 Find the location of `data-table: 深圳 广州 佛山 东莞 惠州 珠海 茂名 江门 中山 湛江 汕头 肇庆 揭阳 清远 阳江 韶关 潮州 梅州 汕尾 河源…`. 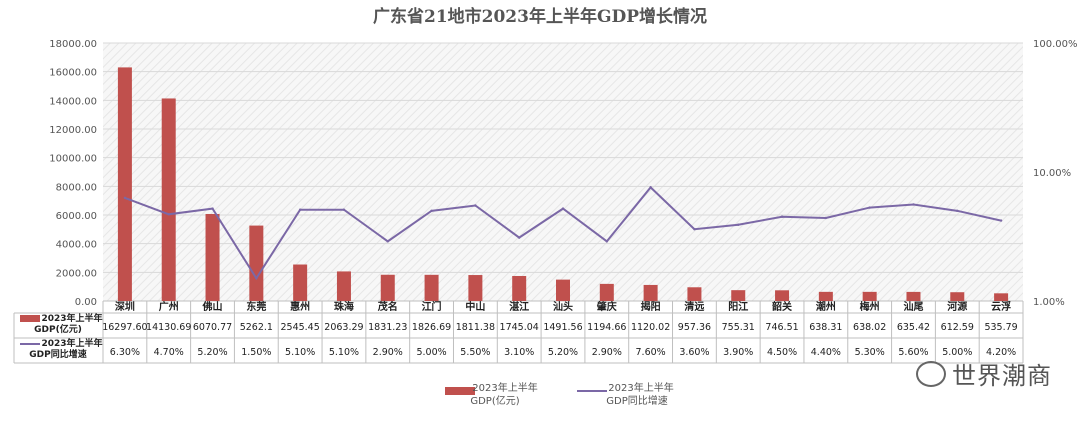

data-table: 深圳 广州 佛山 东莞 惠州 珠海 茂名 江门 中山 湛江 汕头 肇庆 揭阳 清远 阳江 韶关 潮州 梅州 汕尾 河源… is located at coordinates (518, 332).